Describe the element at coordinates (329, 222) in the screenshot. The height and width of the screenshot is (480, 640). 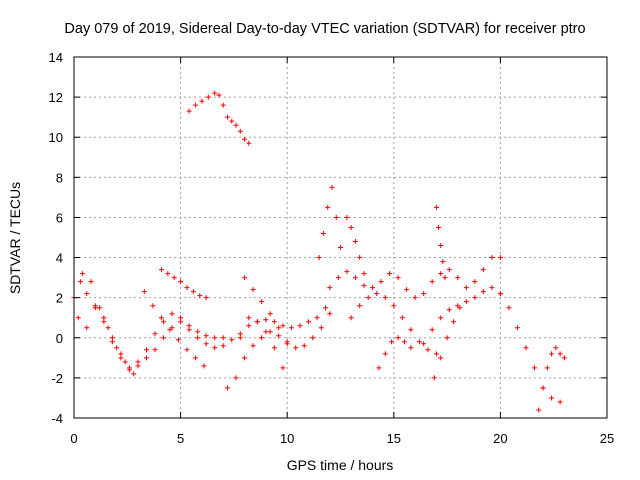
I see `series-trace-j` at that location.